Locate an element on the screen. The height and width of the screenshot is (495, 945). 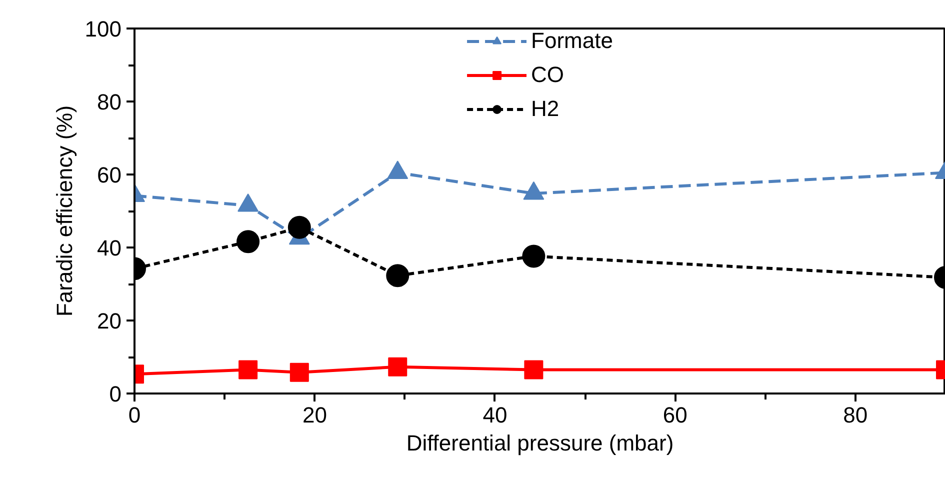
legend-label: Formate is located at coordinates (572, 41).